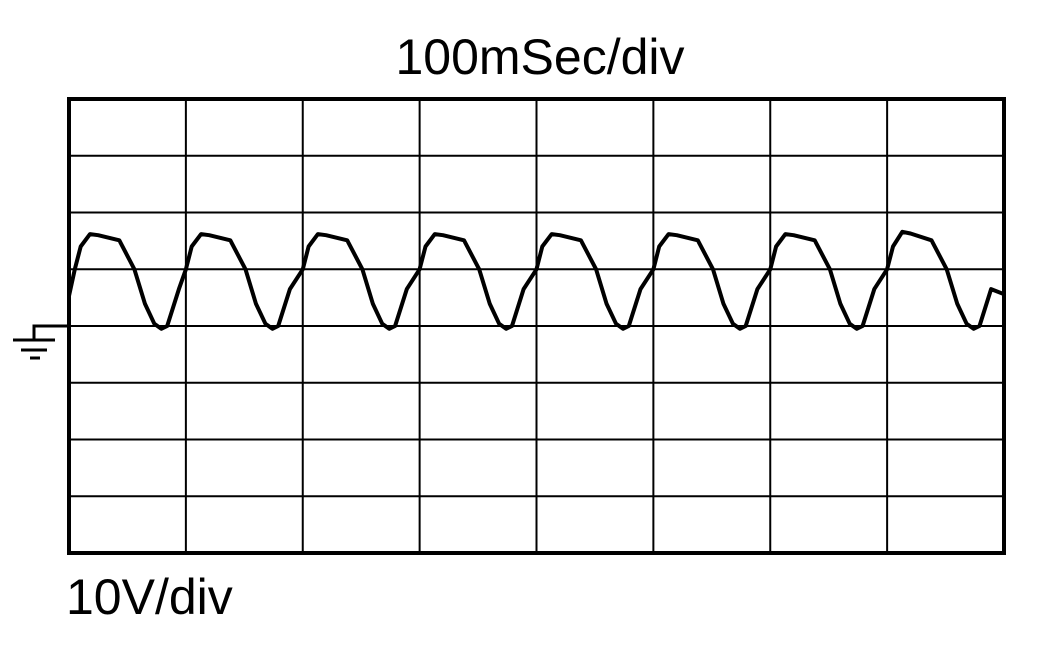 The width and height of the screenshot is (1052, 650). What do you see at coordinates (149, 597) in the screenshot?
I see `y-scale-label: 10V/div` at bounding box center [149, 597].